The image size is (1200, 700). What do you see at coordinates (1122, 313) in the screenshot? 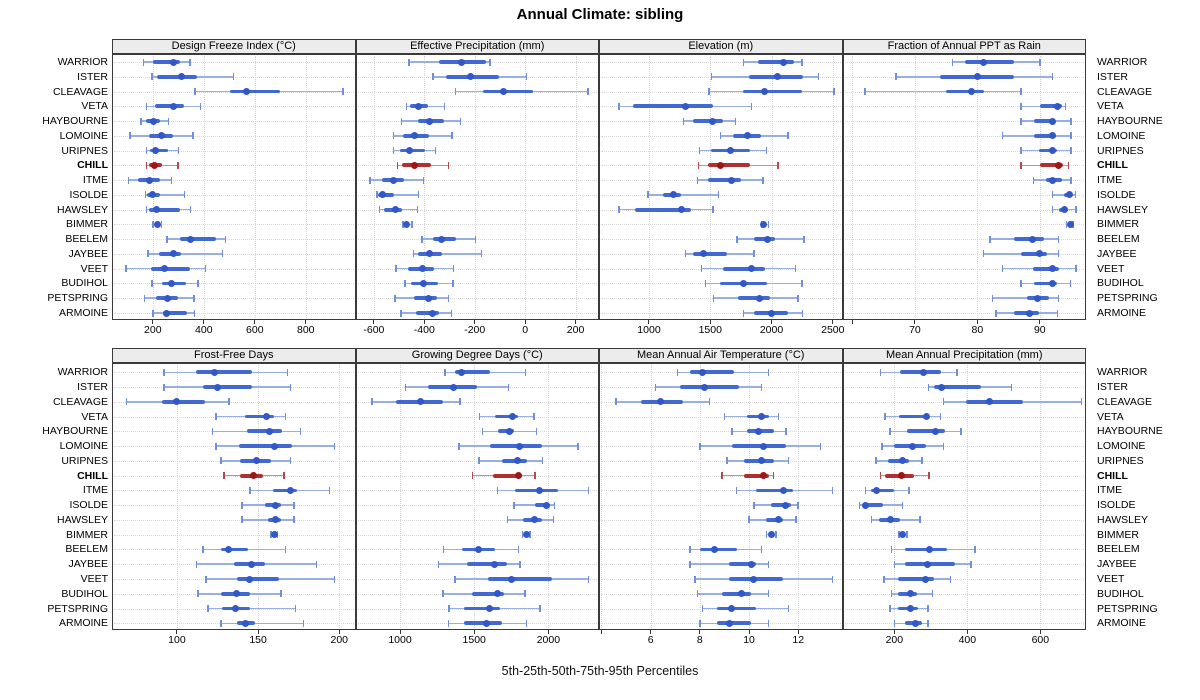
I see `site-label-right-armoine: ARMOINE` at bounding box center [1122, 313].